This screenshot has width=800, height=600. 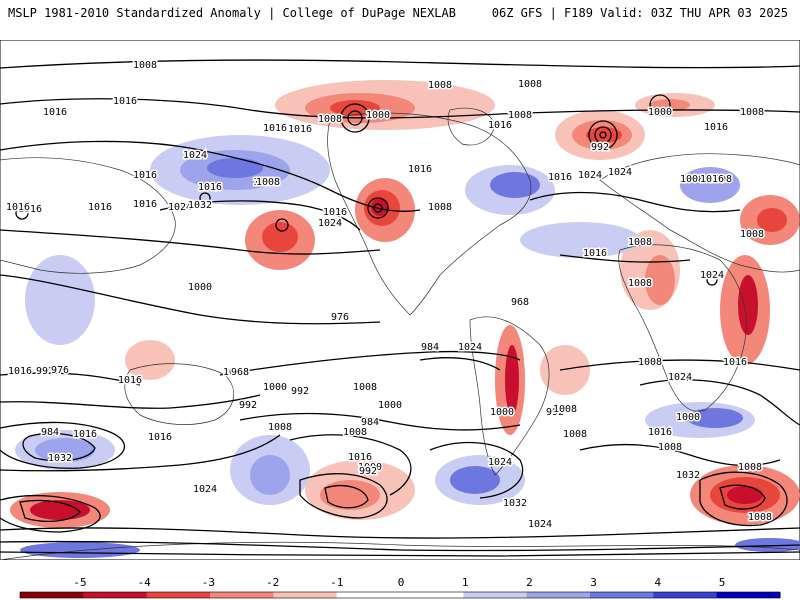 I want to click on colorbar-label: -1, so click(x=336, y=582).